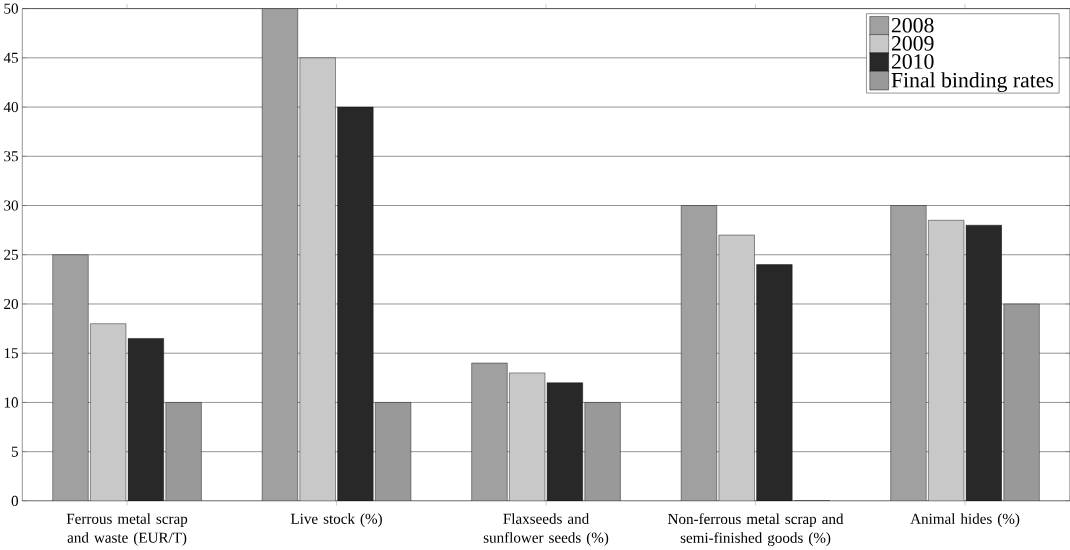 The height and width of the screenshot is (550, 1070). I want to click on y-tick-label: 25, so click(11, 255).